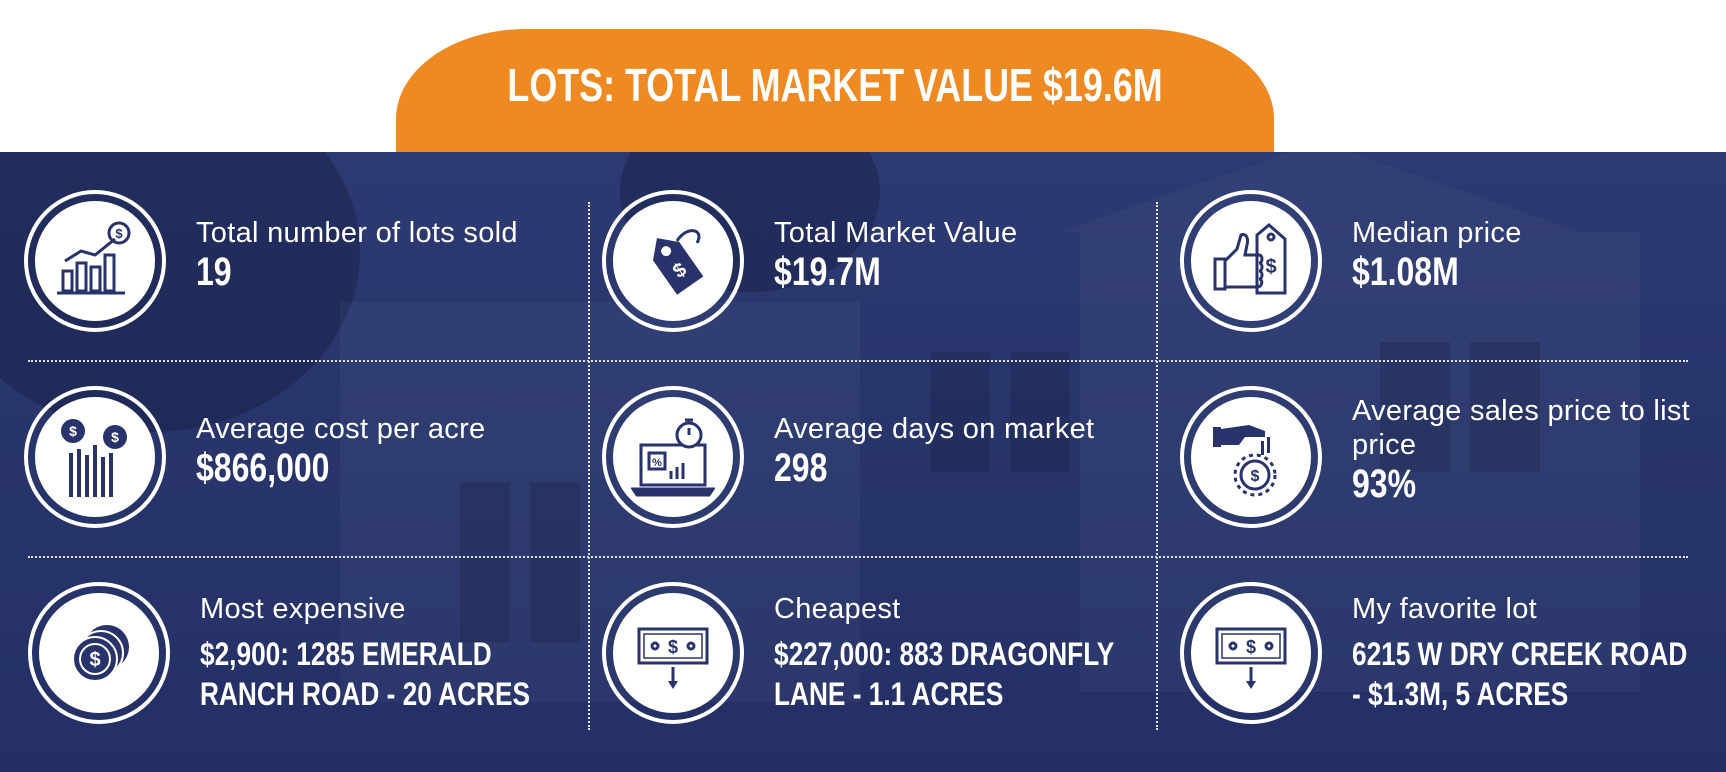 This screenshot has height=772, width=1726. I want to click on stat-label: Median price, so click(1437, 233).